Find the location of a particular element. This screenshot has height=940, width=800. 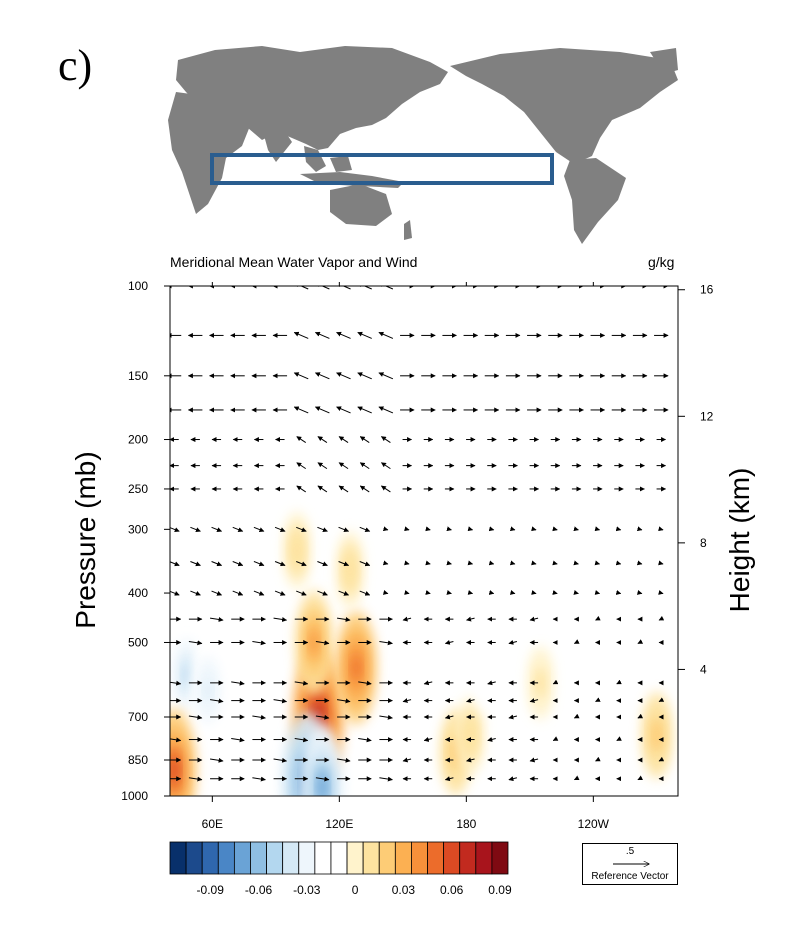

y-axis-right: 16 12 8 4 is located at coordinates (696, 479).